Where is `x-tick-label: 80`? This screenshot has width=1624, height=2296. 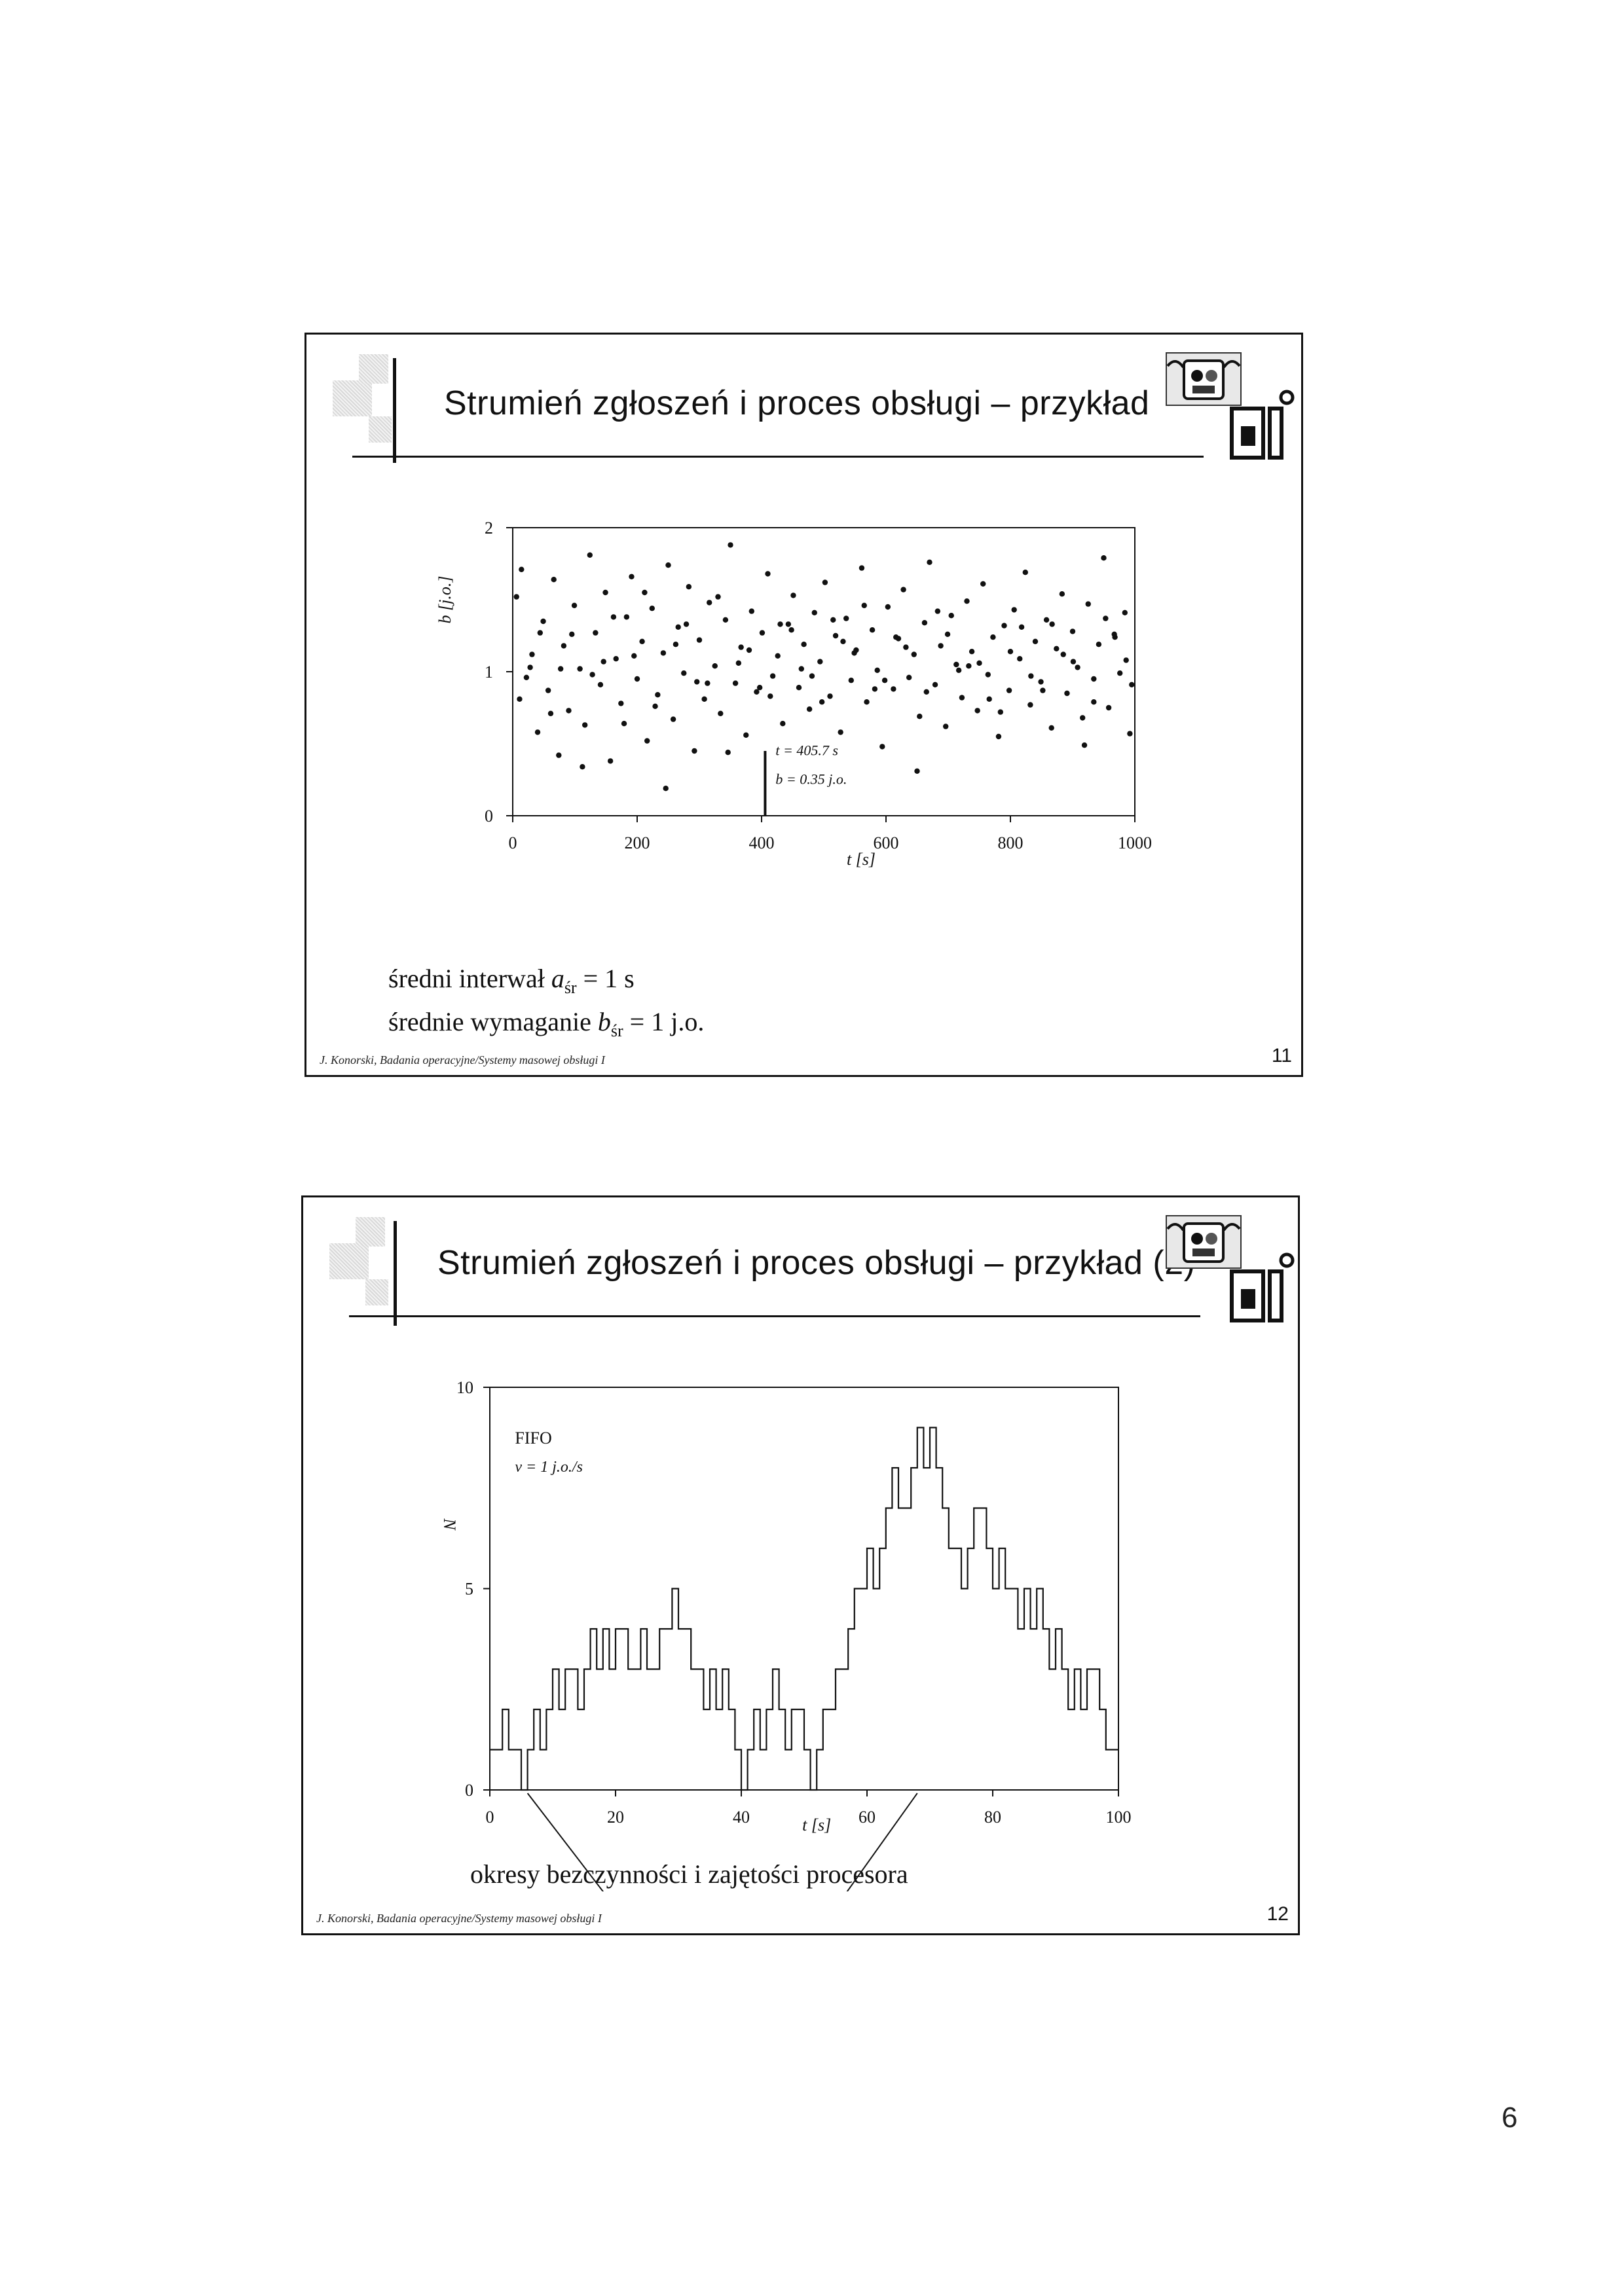 x-tick-label: 80 is located at coordinates (992, 1817).